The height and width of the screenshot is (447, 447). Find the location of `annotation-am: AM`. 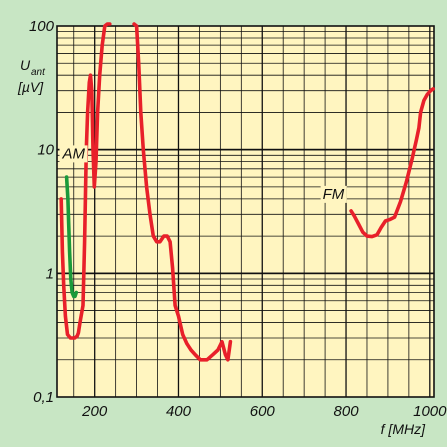

annotation-am: AM is located at coordinates (74, 153).